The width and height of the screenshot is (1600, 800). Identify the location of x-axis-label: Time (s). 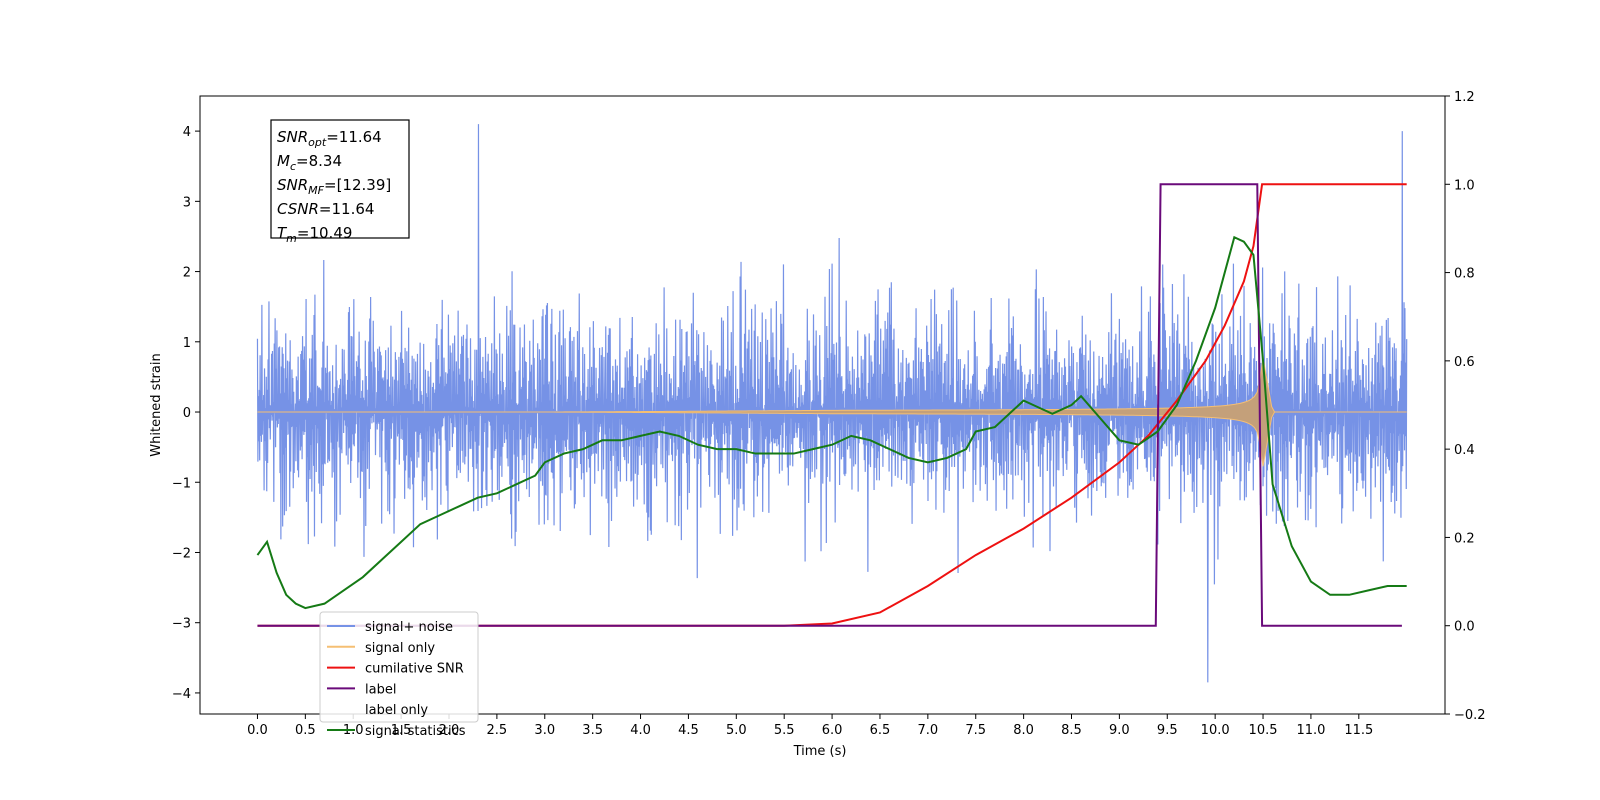
(820, 751).